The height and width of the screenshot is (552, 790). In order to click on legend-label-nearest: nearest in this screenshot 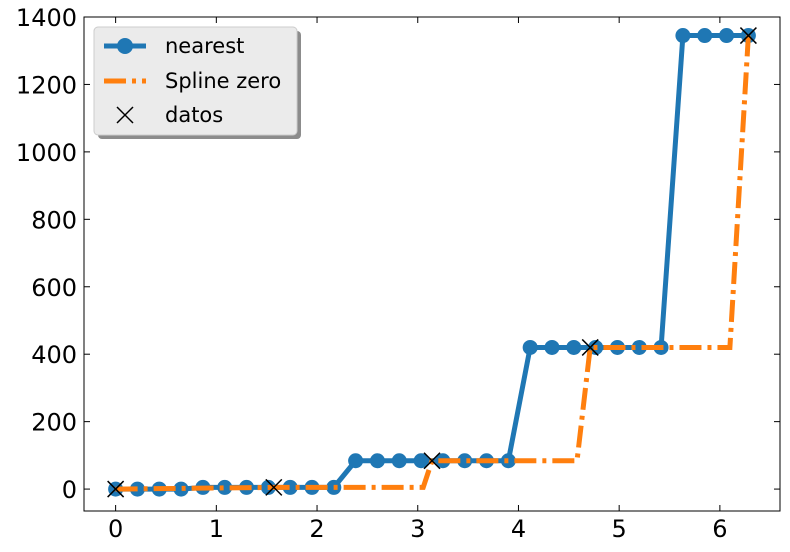, I will do `click(204, 46)`.